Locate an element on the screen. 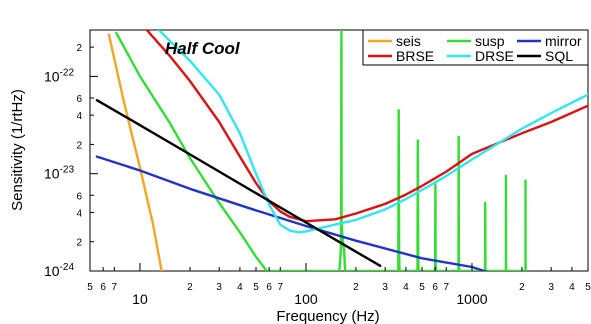 The image size is (591, 324). x-axis-label: Frequency (Hz) is located at coordinates (327, 316).